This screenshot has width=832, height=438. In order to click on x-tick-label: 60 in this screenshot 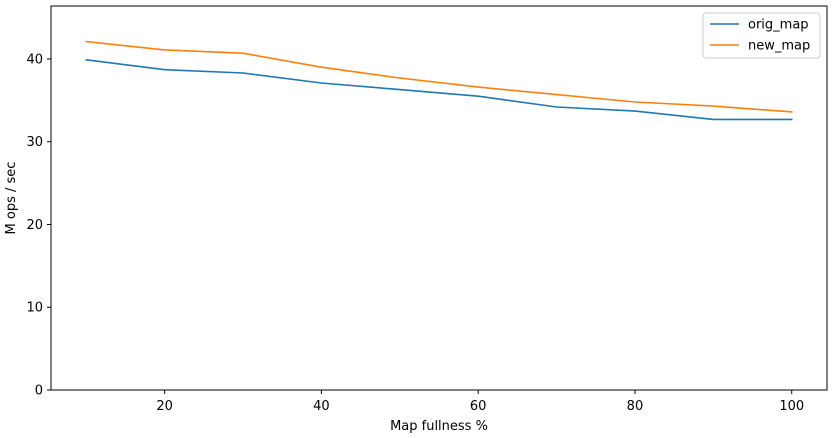, I will do `click(478, 406)`.